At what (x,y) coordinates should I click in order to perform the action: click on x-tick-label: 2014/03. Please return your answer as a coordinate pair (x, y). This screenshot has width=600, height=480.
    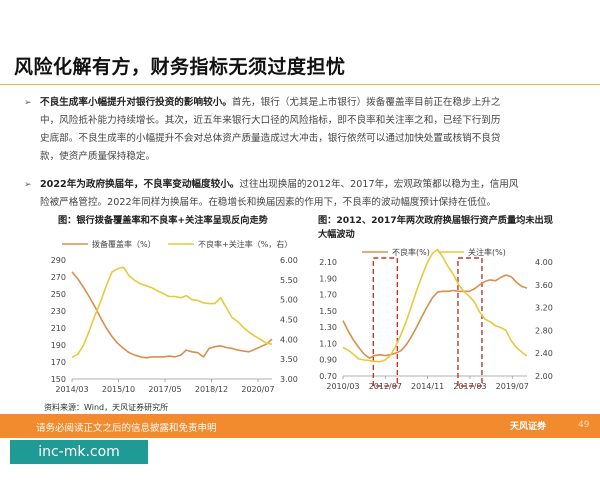
    Looking at the image, I should click on (71, 389).